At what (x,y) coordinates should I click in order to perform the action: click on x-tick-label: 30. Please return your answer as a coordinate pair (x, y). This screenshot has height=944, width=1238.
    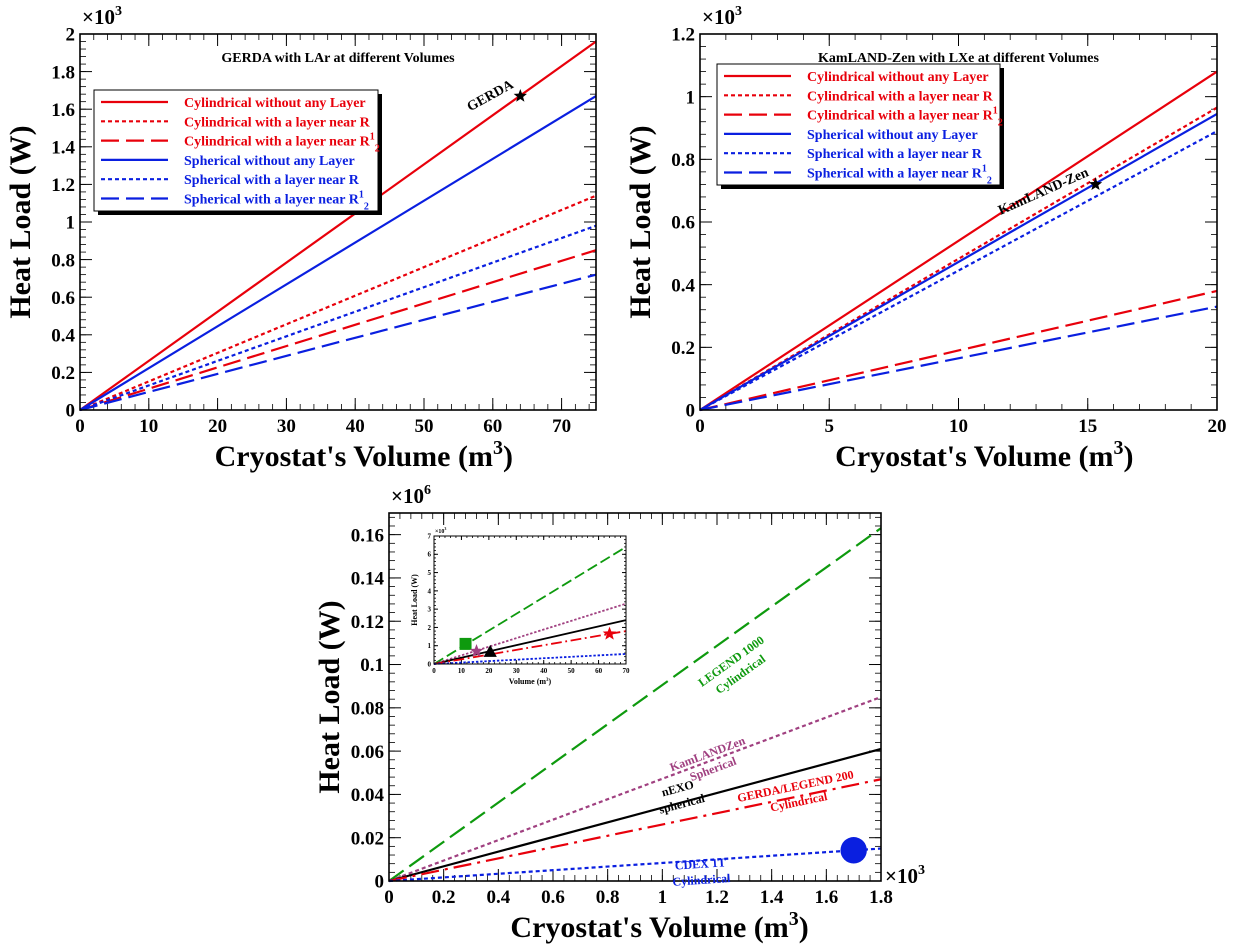
    Looking at the image, I should click on (517, 671).